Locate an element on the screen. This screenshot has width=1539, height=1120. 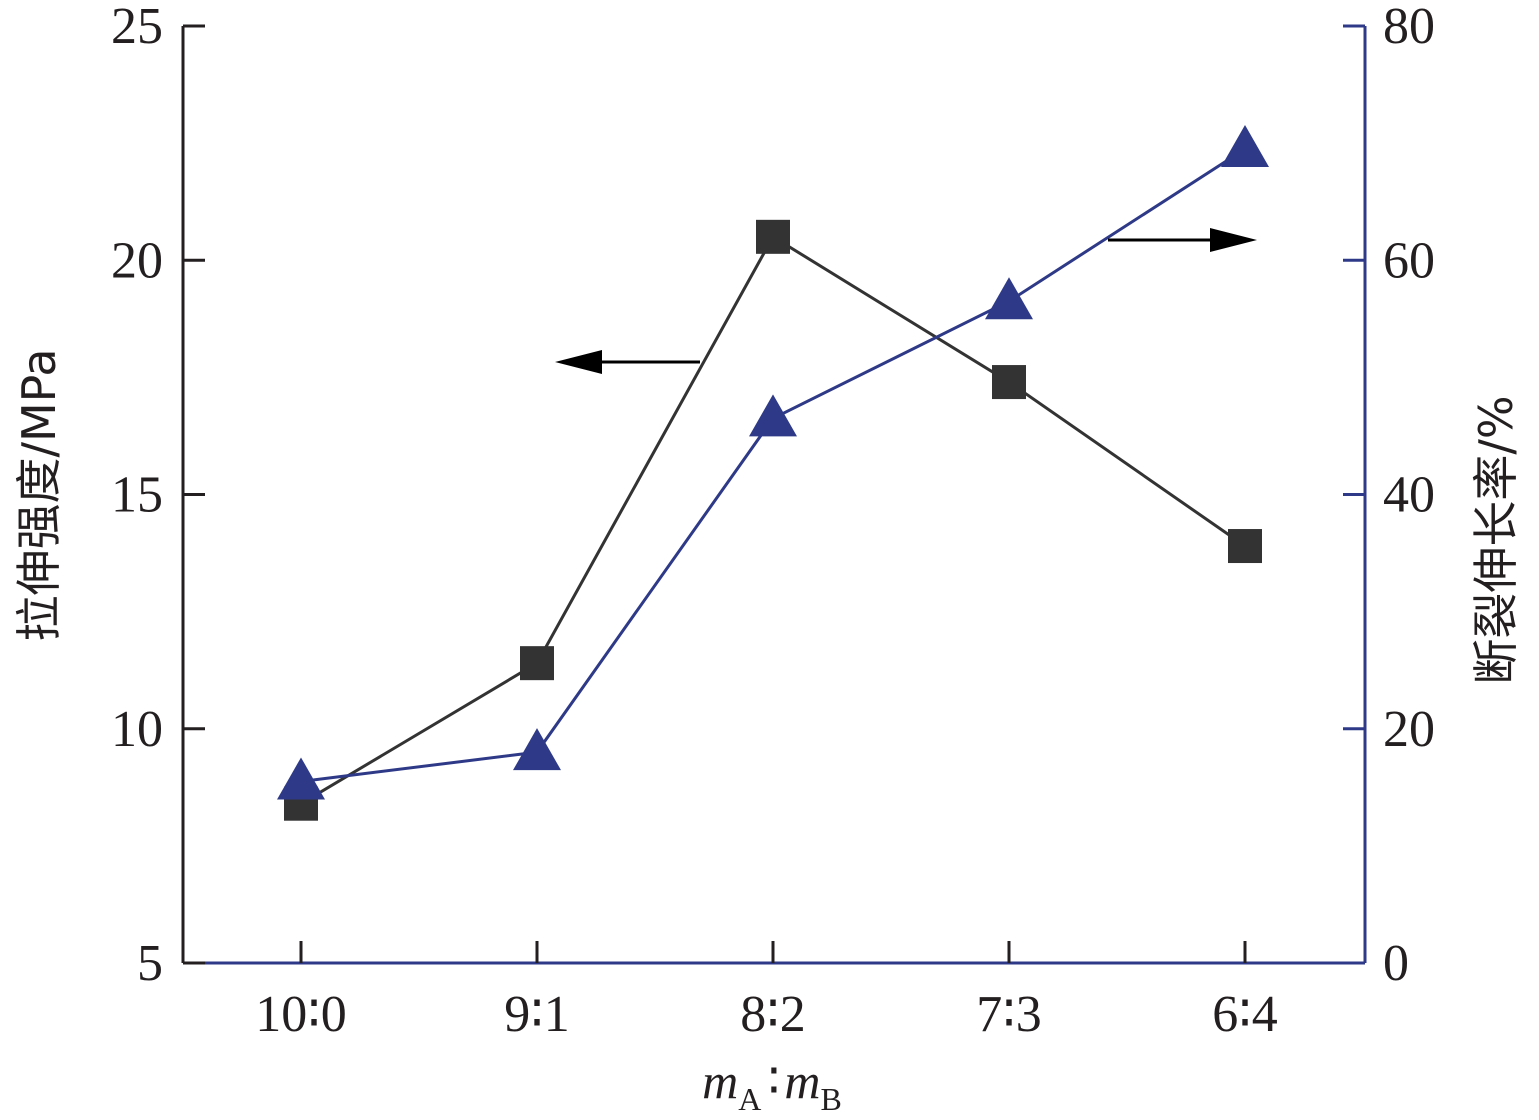
x-title-sub-a: A is located at coordinates (749, 1099).